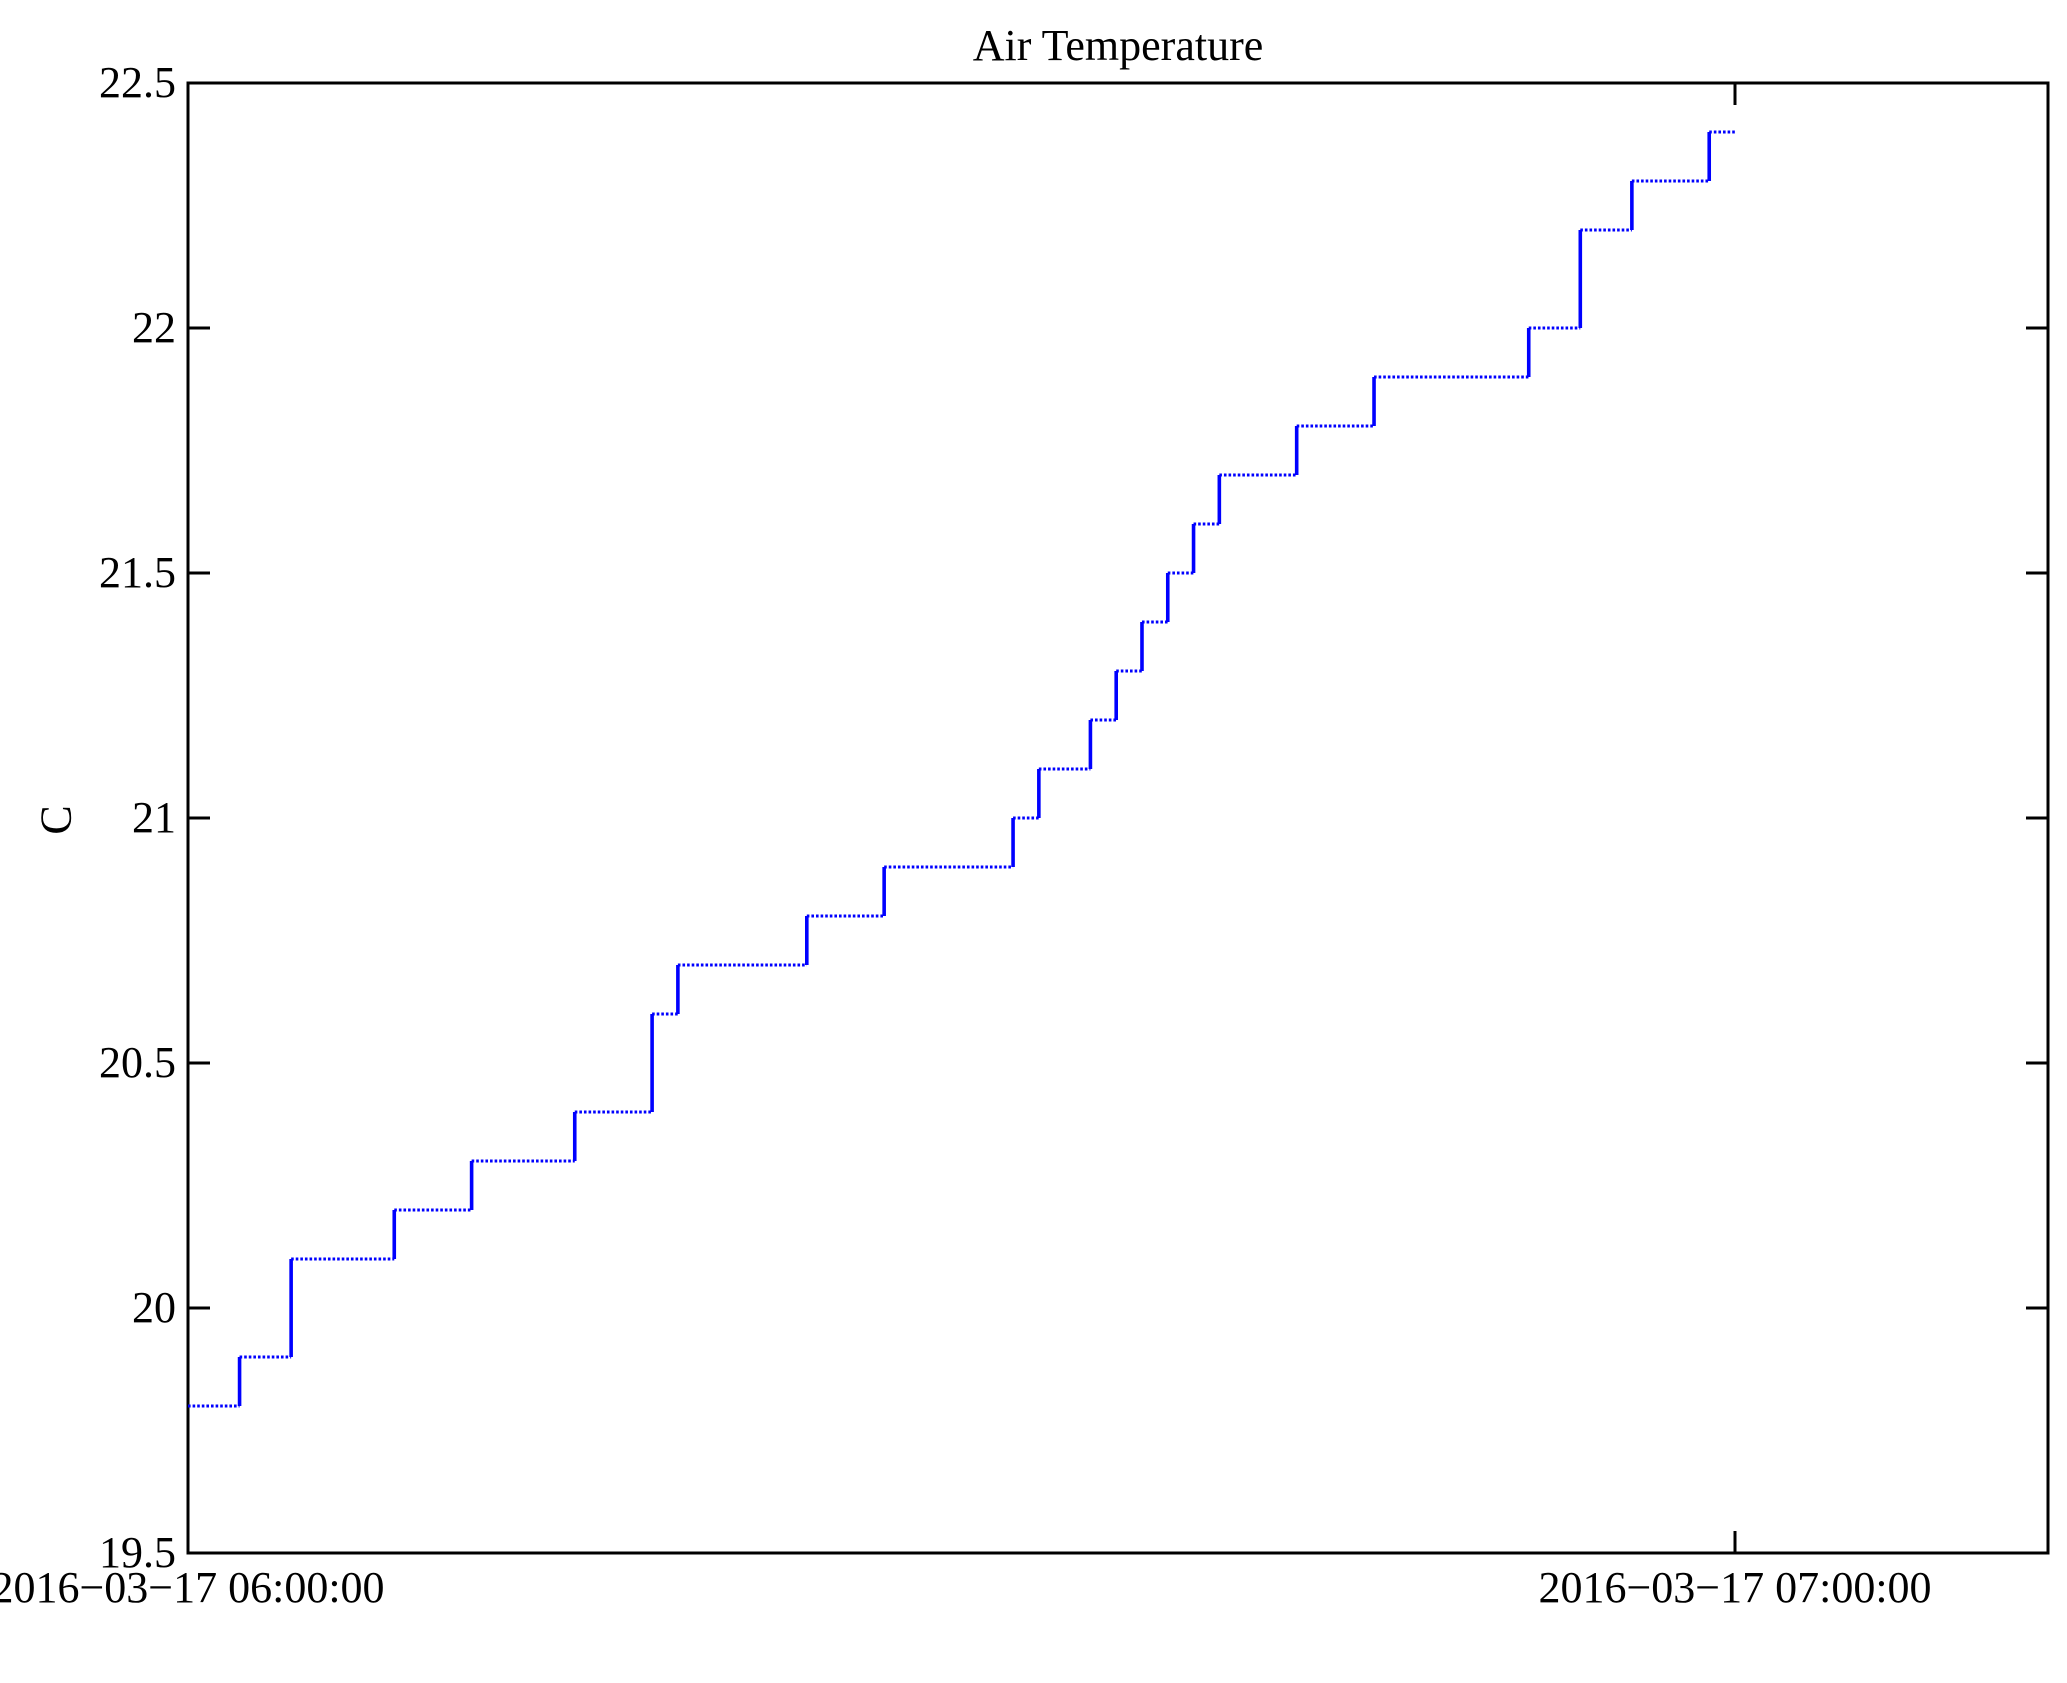  I want to click on x-tick-label-end: 2016−03−17 07:00:00, so click(1735, 1587).